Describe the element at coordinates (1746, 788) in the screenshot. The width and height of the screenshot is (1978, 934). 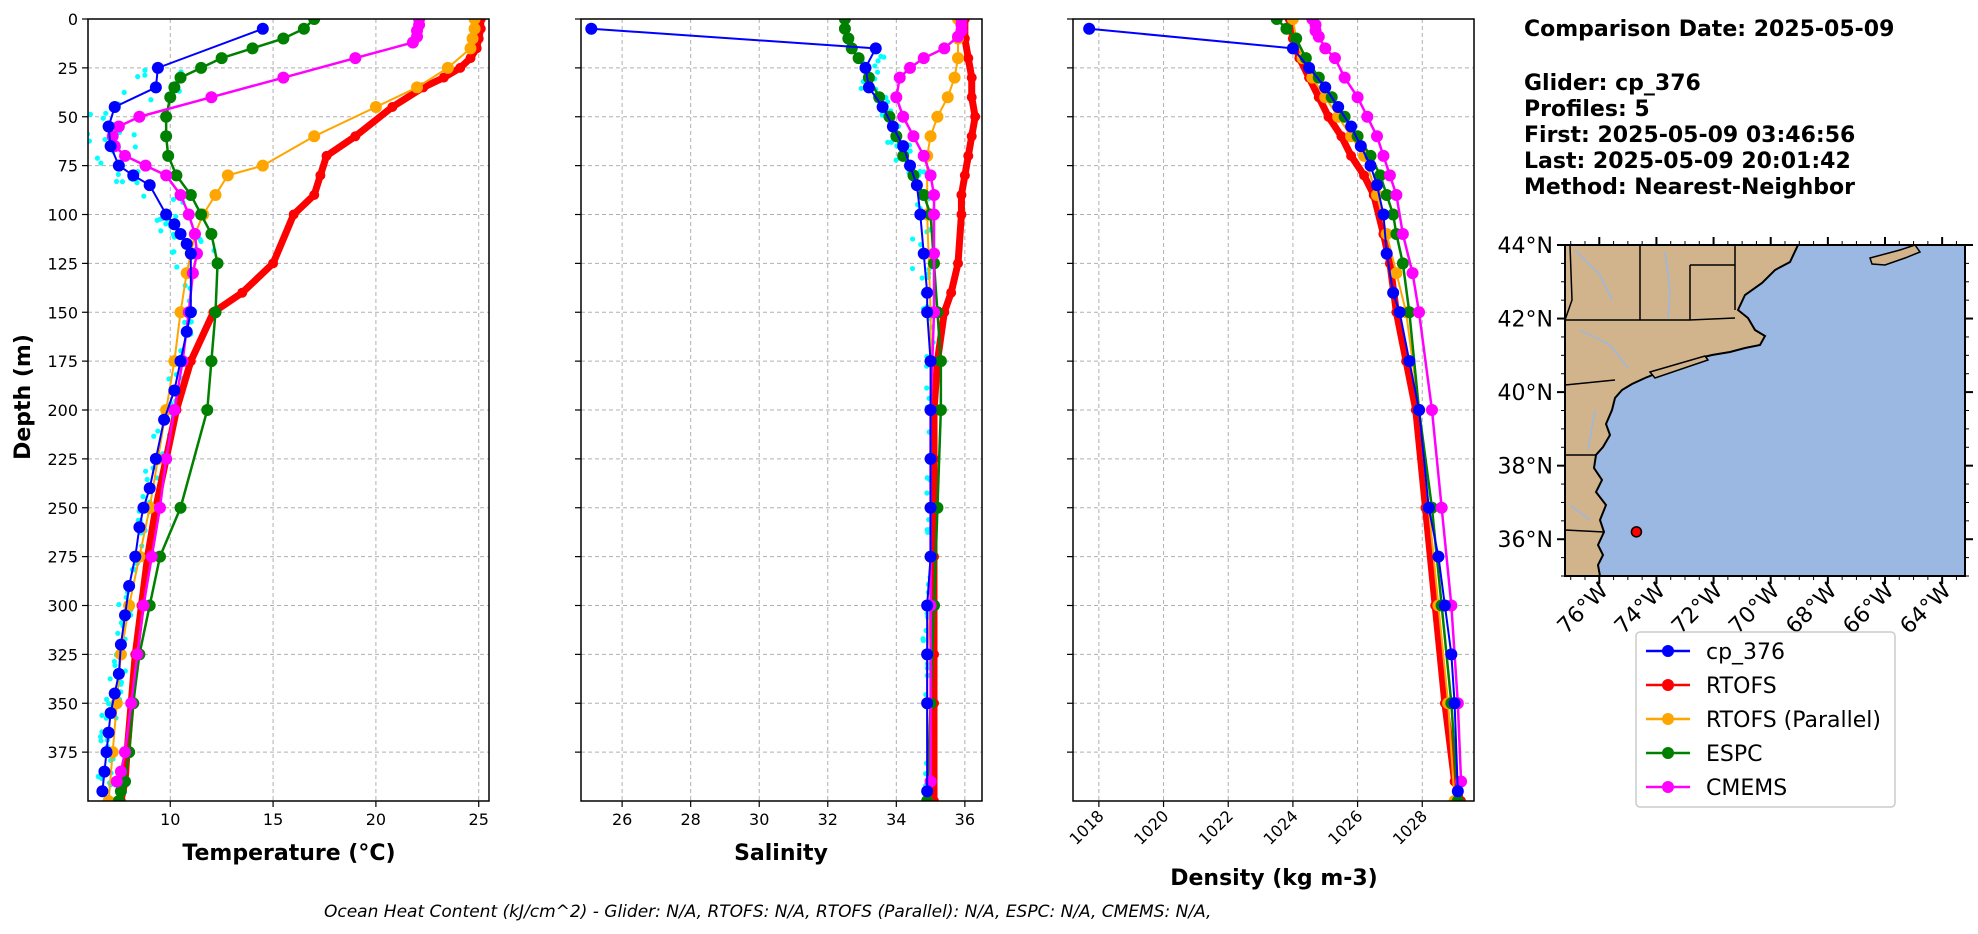
I see `legend-label-cmems: CMEMS` at that location.